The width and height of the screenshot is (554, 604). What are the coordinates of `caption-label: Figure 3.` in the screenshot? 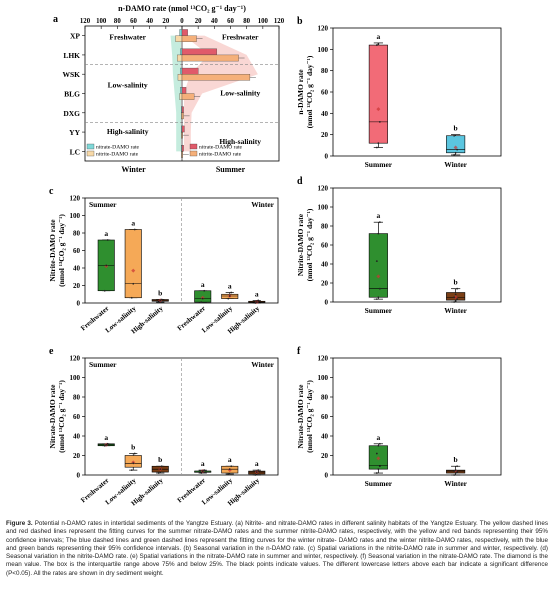 It's located at (19, 523).